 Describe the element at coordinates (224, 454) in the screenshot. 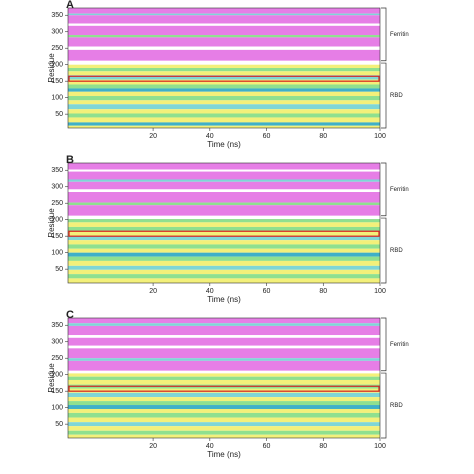

I see `x-axis-label: Time (ns)` at that location.